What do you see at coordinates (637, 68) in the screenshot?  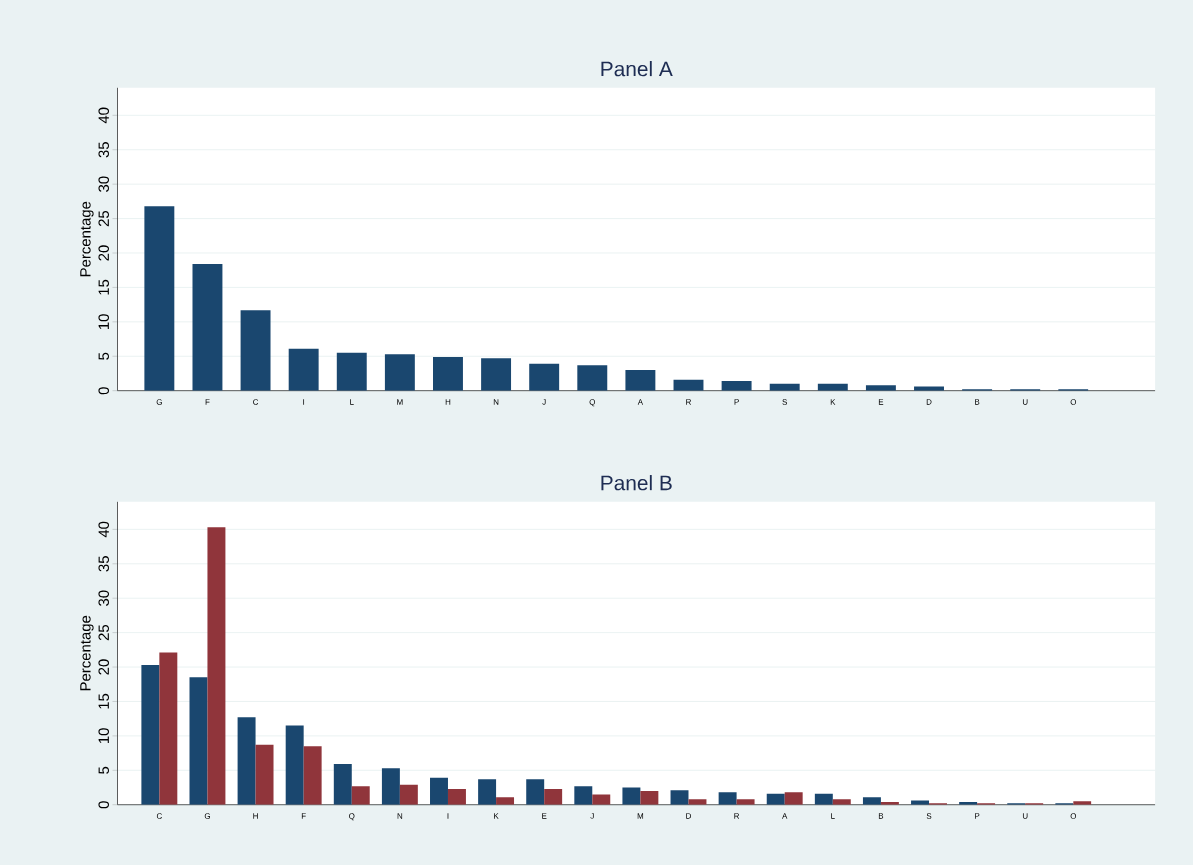 I see `chart-title: Panel A` at bounding box center [637, 68].